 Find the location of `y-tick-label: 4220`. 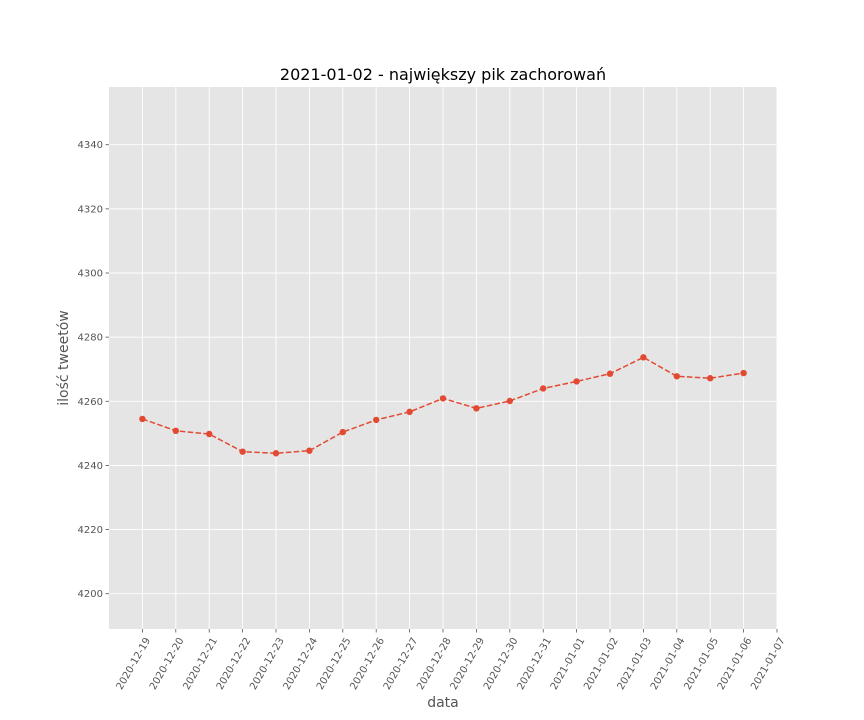

y-tick-label: 4220 is located at coordinates (90, 530).